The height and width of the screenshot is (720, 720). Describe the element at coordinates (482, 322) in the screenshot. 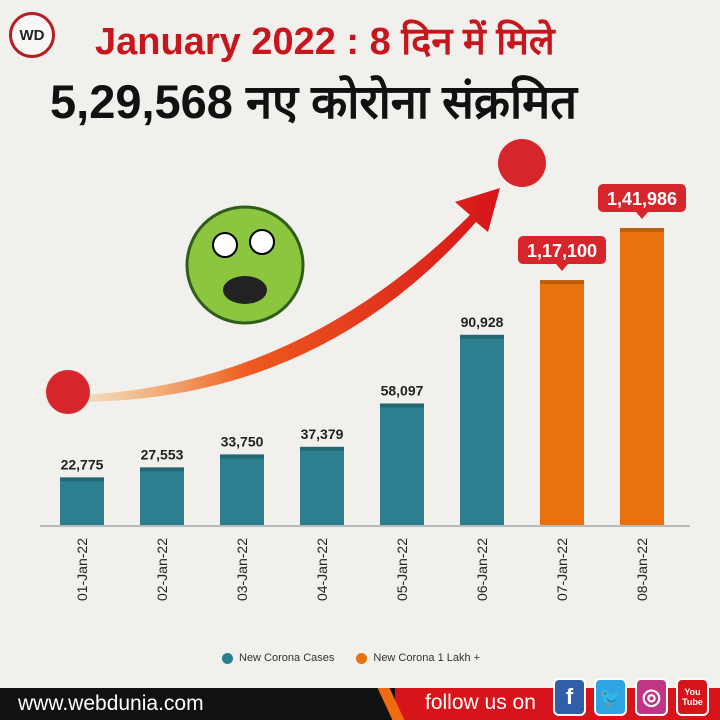

I see `data-label: 90,928` at that location.